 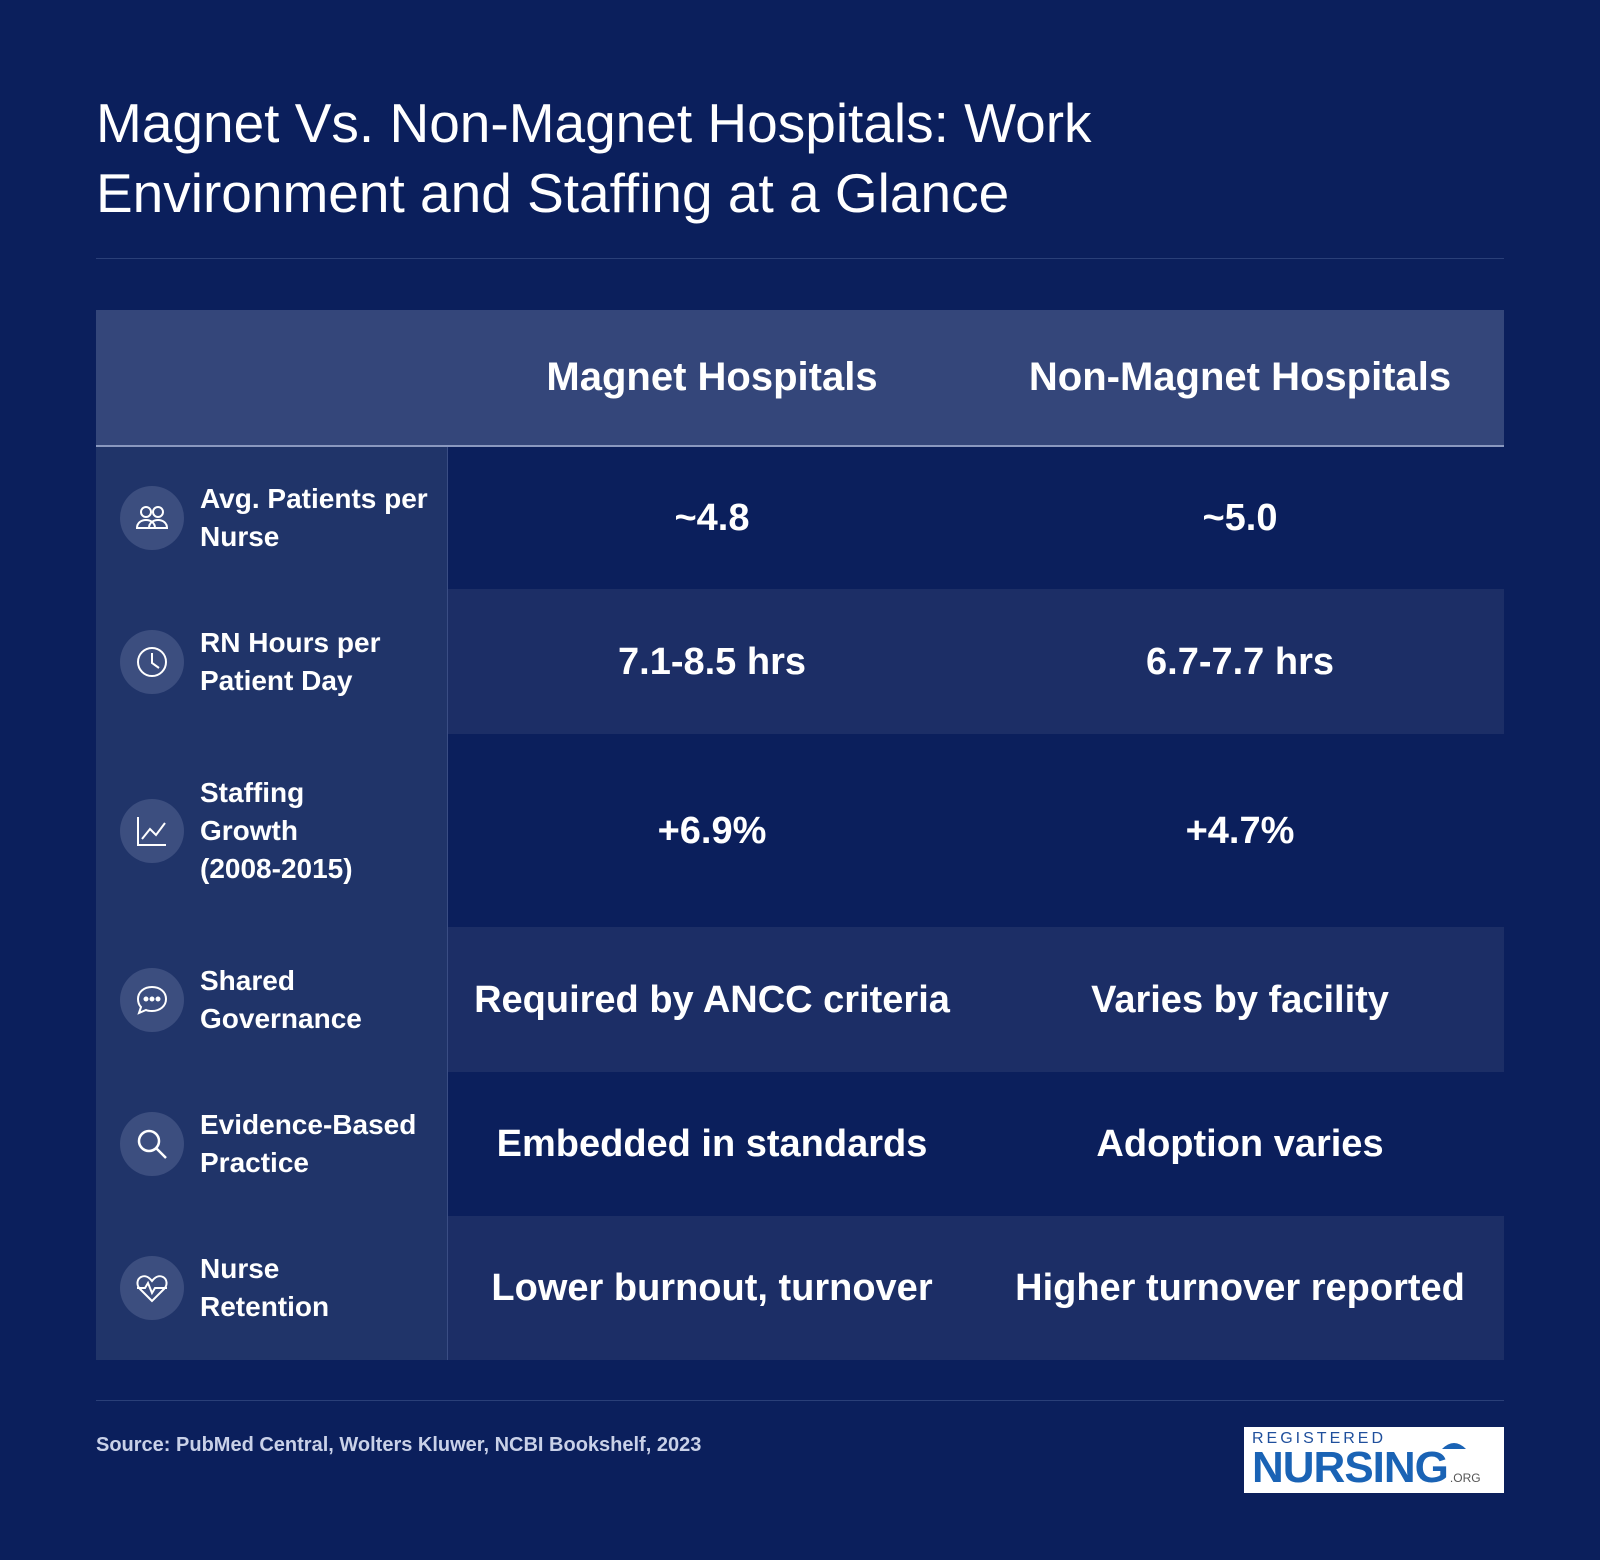 I want to click on magnet-value: Lower burnout, turnover, so click(x=712, y=1288).